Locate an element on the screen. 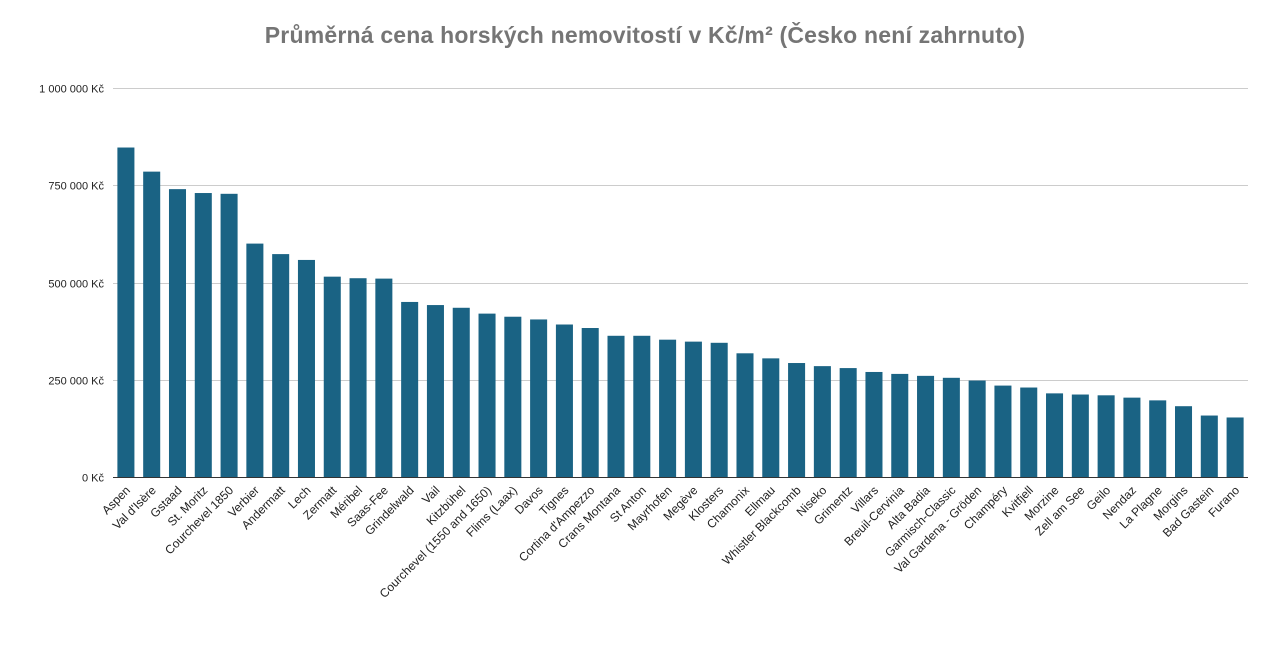 This screenshot has width=1280, height=649. y-tick-label: 0 Kč is located at coordinates (93, 479).